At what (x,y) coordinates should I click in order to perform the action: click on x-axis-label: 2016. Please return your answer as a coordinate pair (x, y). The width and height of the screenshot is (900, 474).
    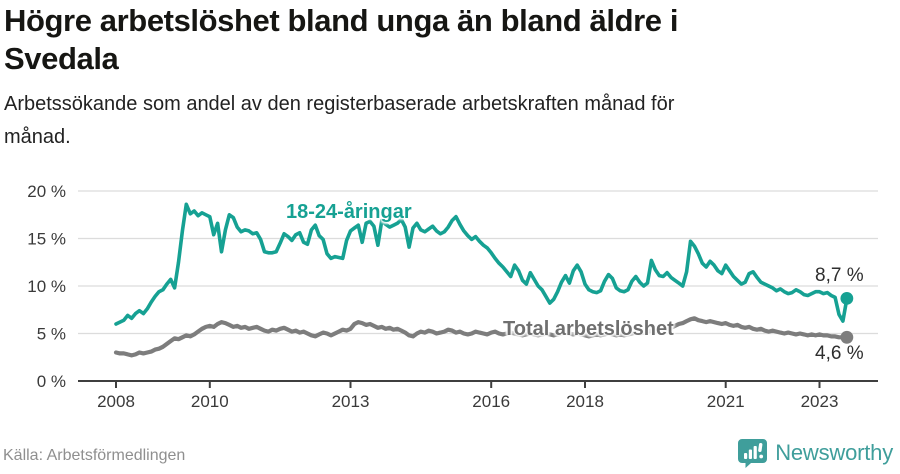
    Looking at the image, I should click on (491, 401).